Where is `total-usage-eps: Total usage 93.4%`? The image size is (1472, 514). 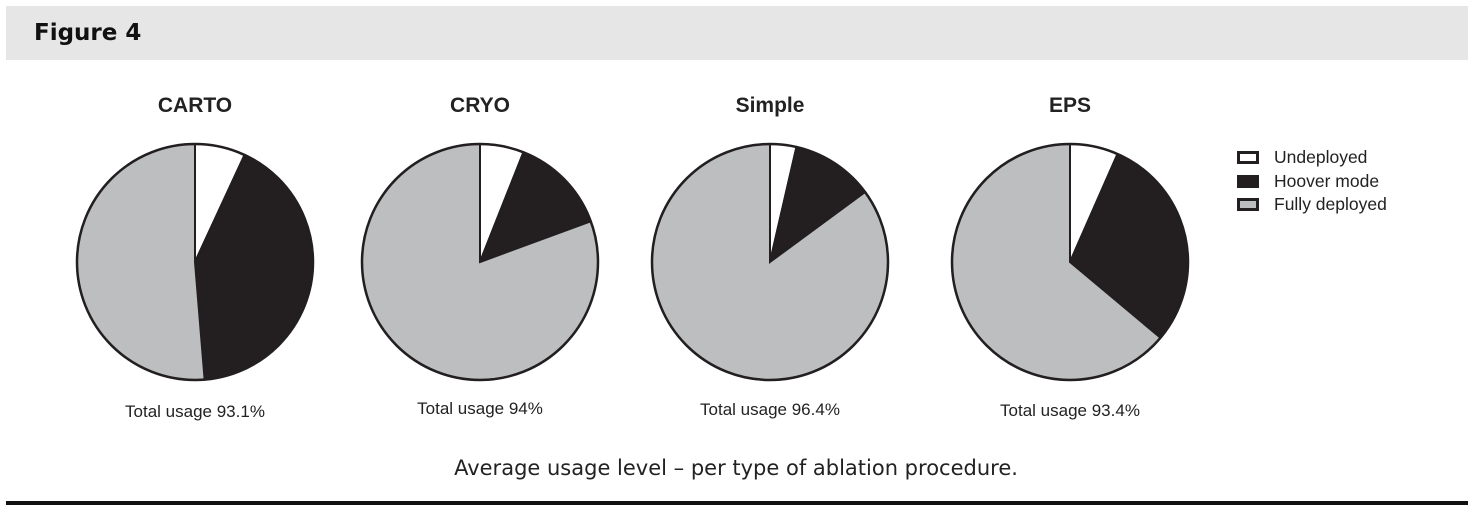
total-usage-eps: Total usage 93.4% is located at coordinates (1070, 410).